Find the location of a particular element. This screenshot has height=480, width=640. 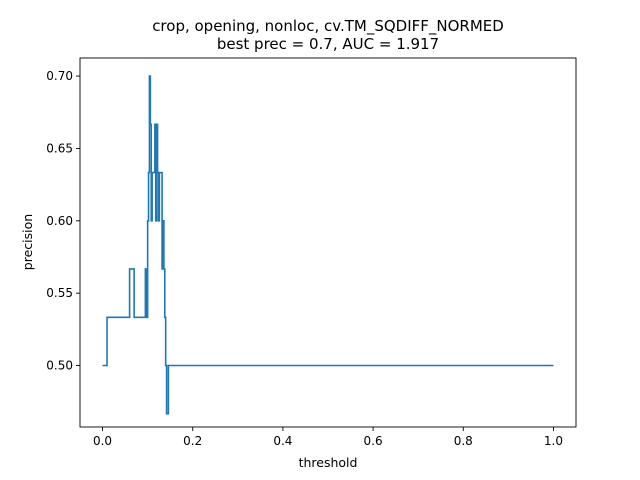

y-tick-label: 0.50 is located at coordinates (59, 366).